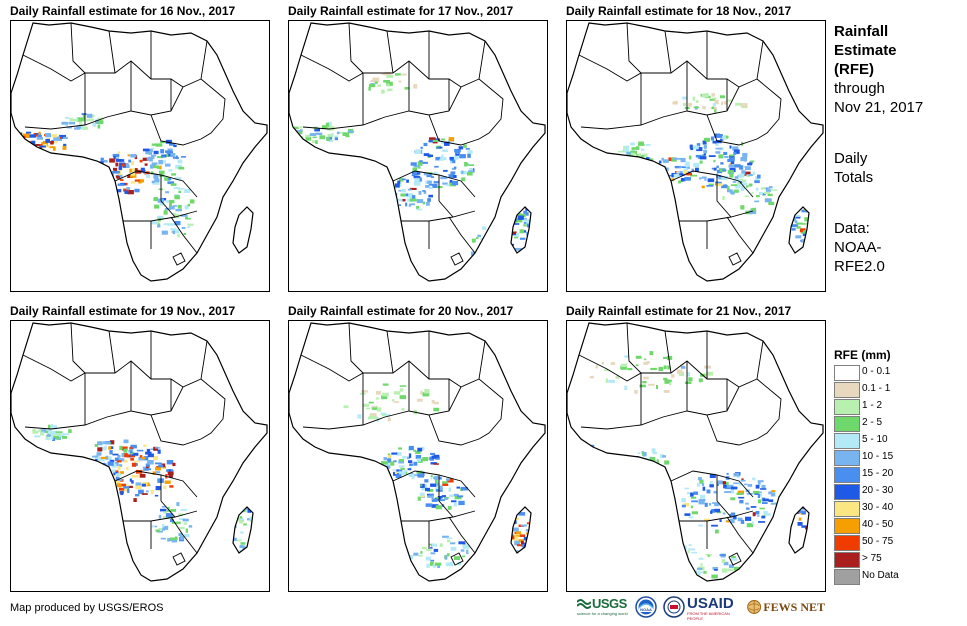 The width and height of the screenshot is (967, 626). I want to click on legend-item: 15 - 20, so click(899, 474).